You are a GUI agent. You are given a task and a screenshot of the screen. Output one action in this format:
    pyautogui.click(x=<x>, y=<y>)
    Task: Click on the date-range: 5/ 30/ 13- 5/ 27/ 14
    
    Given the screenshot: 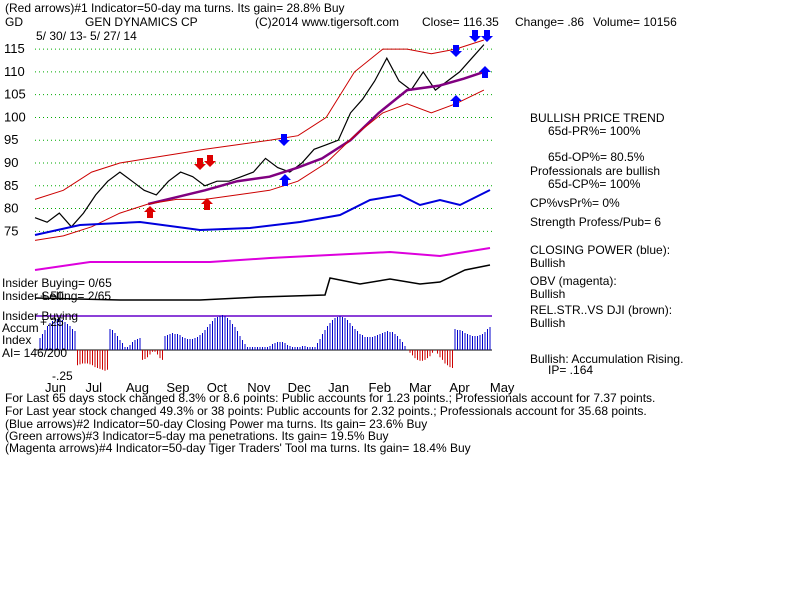 What is the action you would take?
    pyautogui.click(x=86, y=36)
    